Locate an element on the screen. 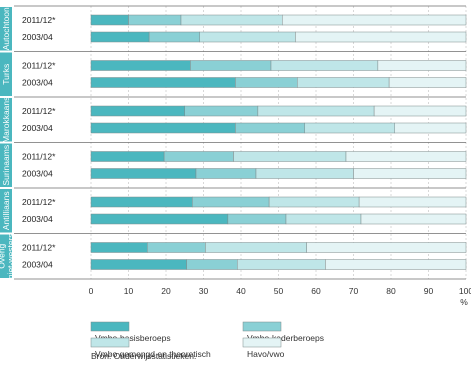  x-tick-label: 10 is located at coordinates (129, 291).